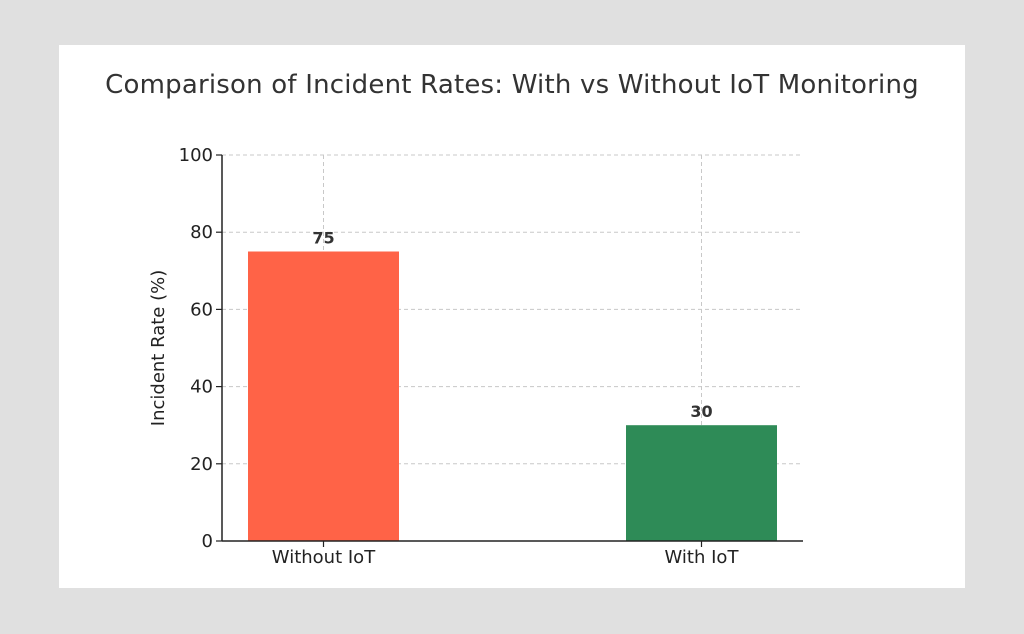 The width and height of the screenshot is (1024, 634). Describe the element at coordinates (506, 554) in the screenshot. I see `x-ticks: Without IoT With IoT` at that location.